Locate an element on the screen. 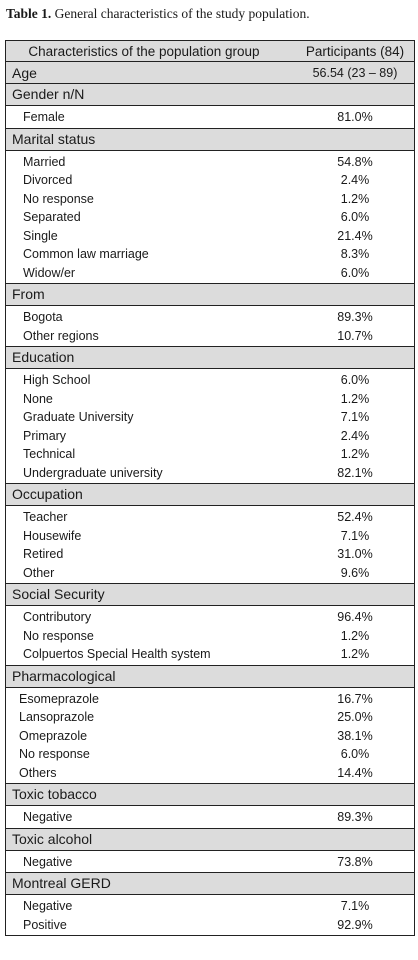 Image resolution: width=418 pixels, height=960 pixels. row-label: Positive is located at coordinates (45, 924).